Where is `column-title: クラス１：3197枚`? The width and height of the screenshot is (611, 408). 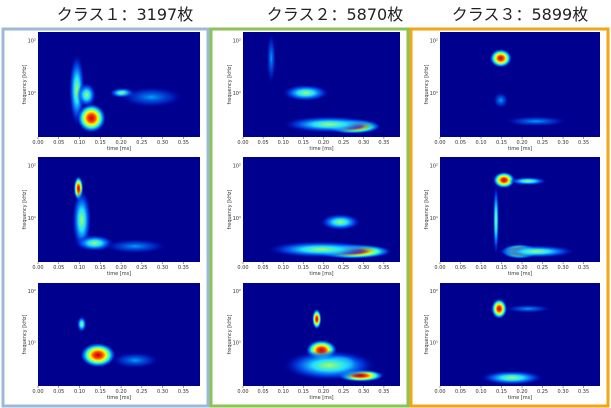 column-title: クラス１：3197枚 is located at coordinates (125, 14).